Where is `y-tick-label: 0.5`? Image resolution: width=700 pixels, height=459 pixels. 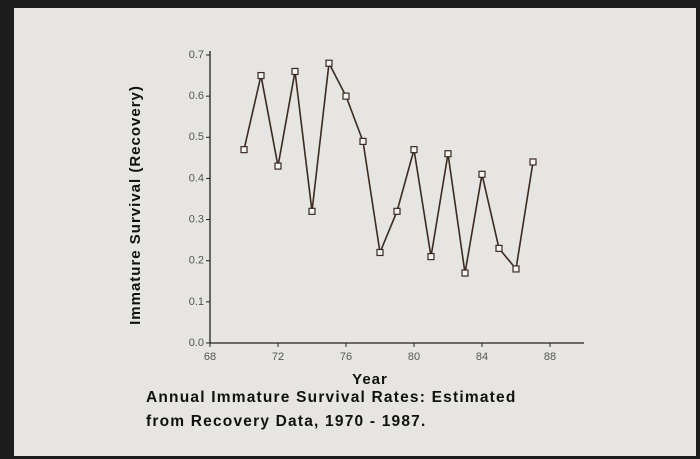 y-tick-label: 0.5 is located at coordinates (196, 137).